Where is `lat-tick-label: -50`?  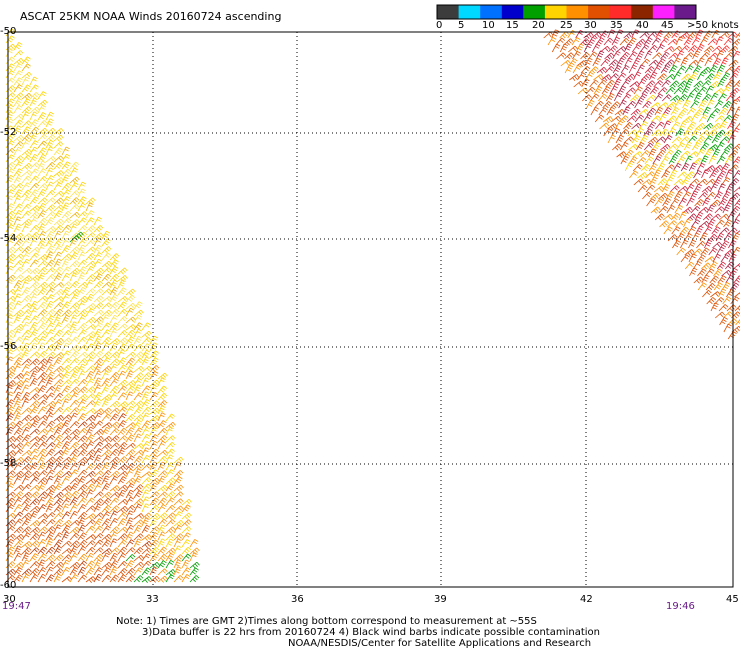
lat-tick-label: -50 is located at coordinates (8, 31).